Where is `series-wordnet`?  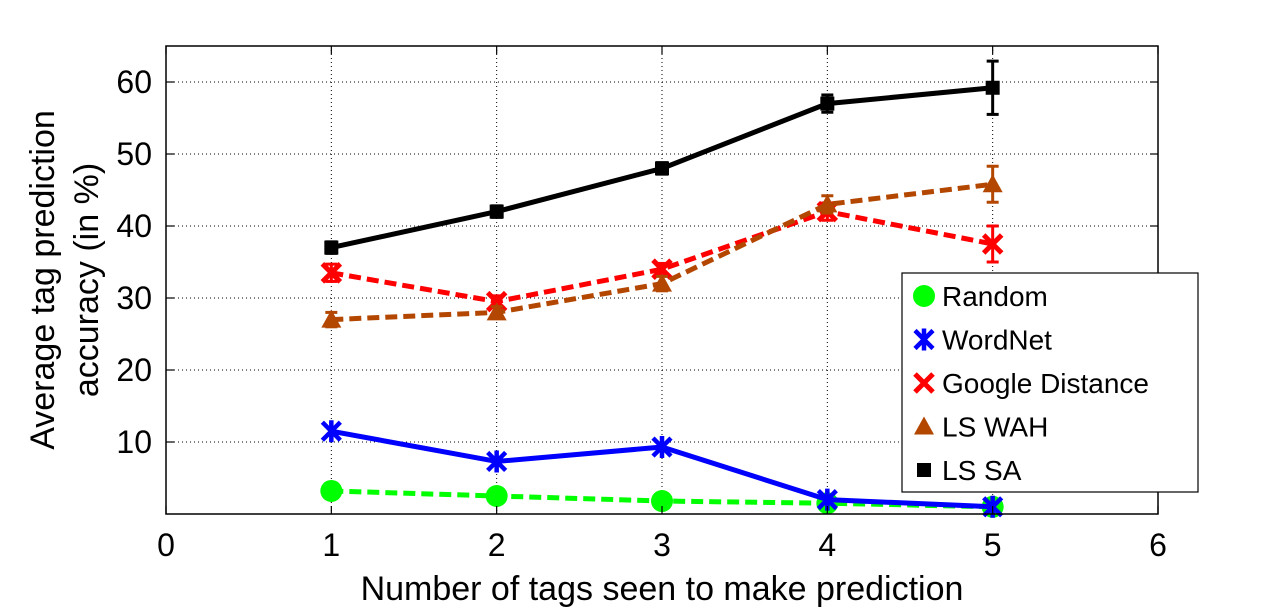
series-wordnet is located at coordinates (662, 469).